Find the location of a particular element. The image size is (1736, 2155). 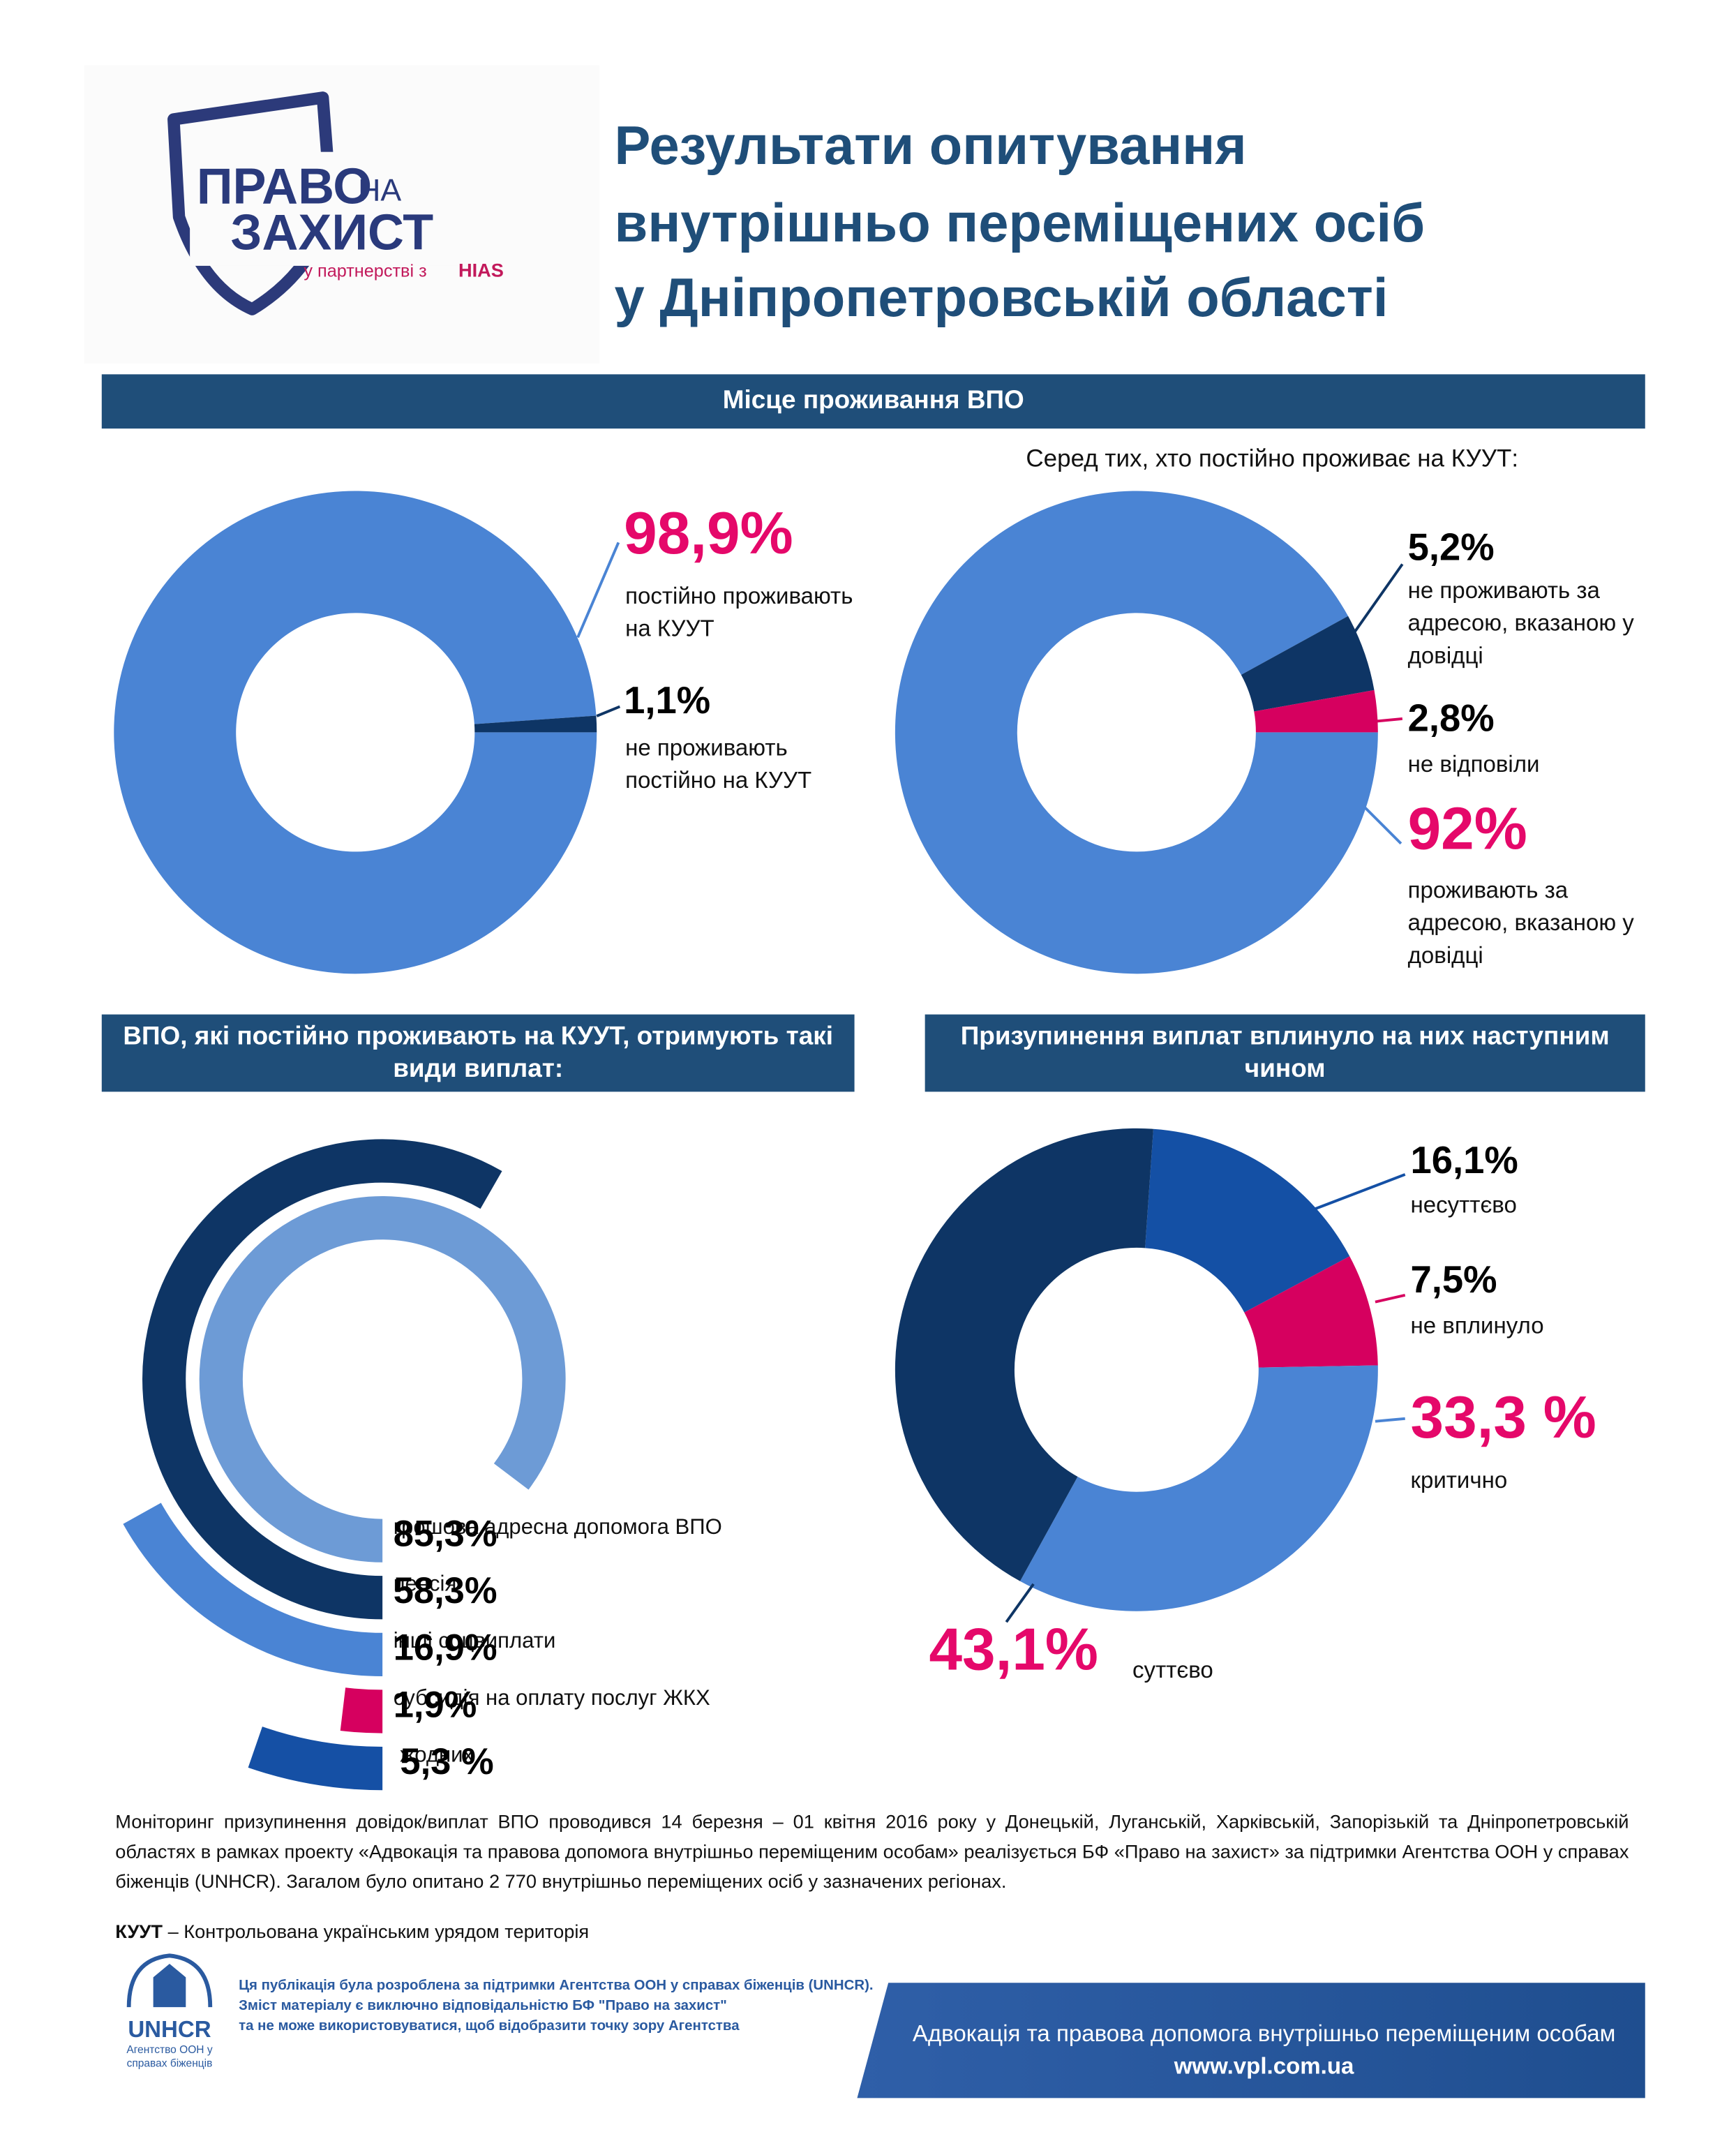

legend-row: 58,3% пенсія is located at coordinates (445, 1590).